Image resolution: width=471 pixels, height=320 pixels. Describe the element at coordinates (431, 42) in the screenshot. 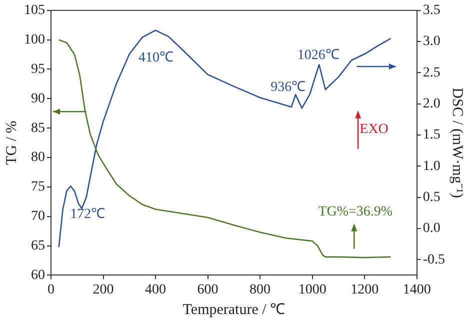

I see `y2-tick-label: 3.0` at that location.